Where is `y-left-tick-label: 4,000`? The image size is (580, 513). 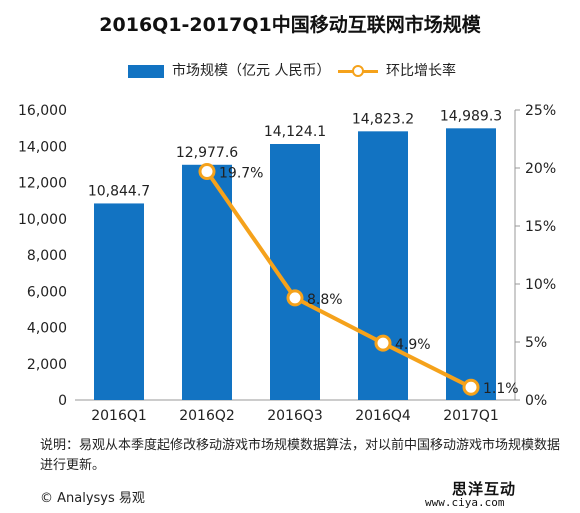 y-left-tick-label: 4,000 is located at coordinates (47, 329).